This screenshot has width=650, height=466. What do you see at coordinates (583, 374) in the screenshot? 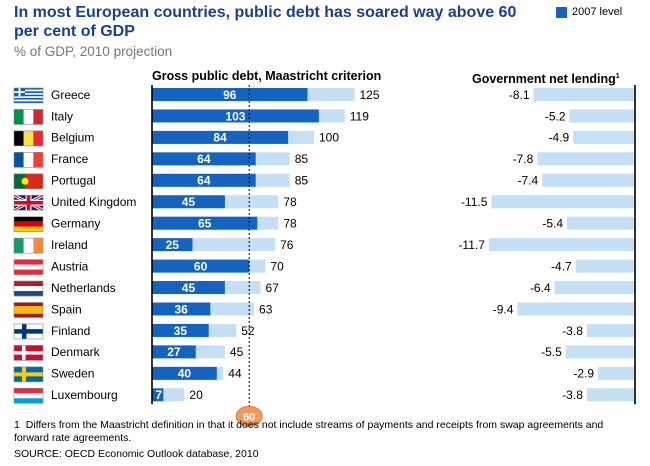
I see `data-label-lending: -2.9` at bounding box center [583, 374].